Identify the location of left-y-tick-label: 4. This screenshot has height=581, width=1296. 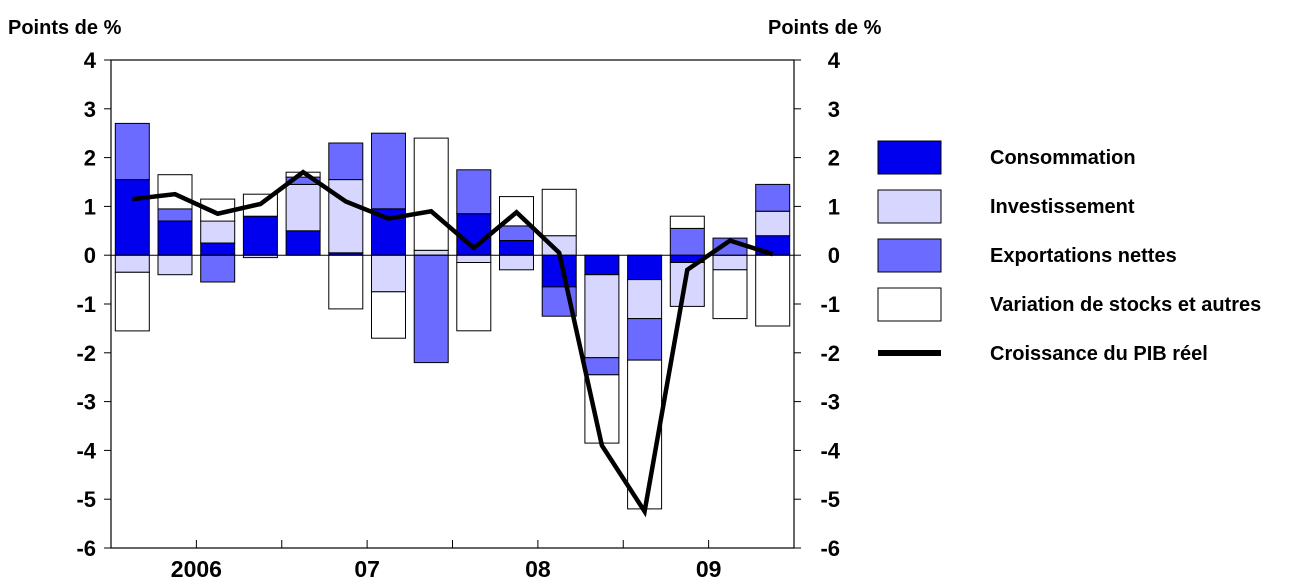
(90, 60).